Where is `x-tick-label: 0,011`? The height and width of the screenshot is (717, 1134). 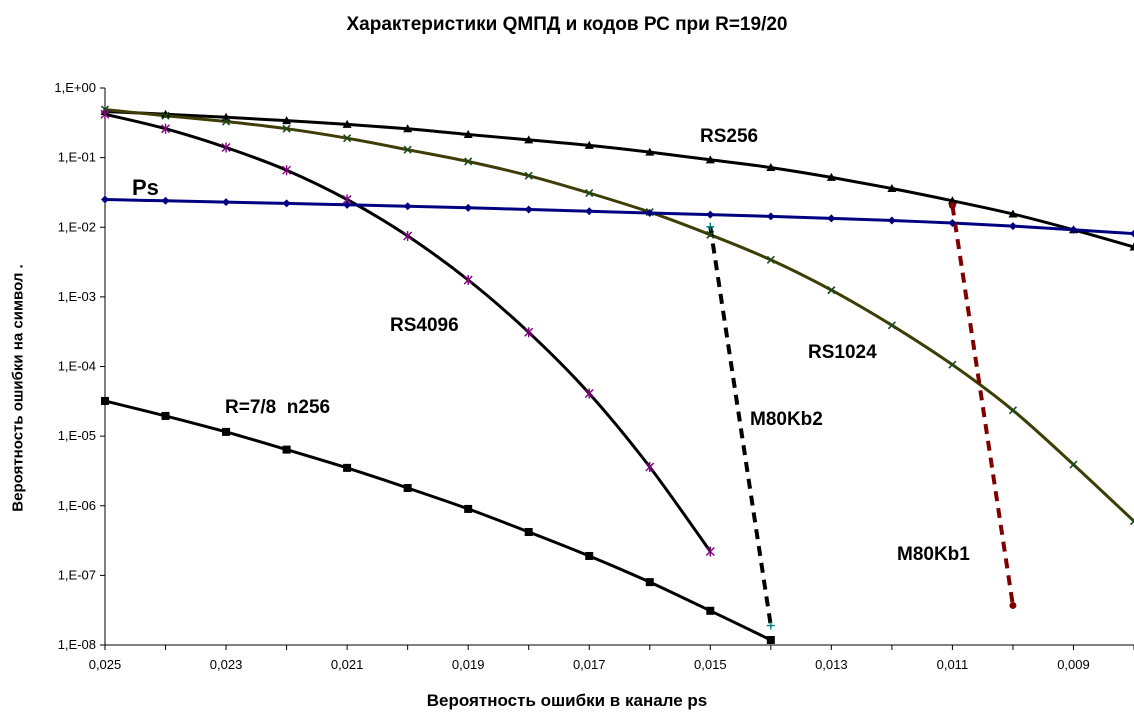
x-tick-label: 0,011 is located at coordinates (953, 664).